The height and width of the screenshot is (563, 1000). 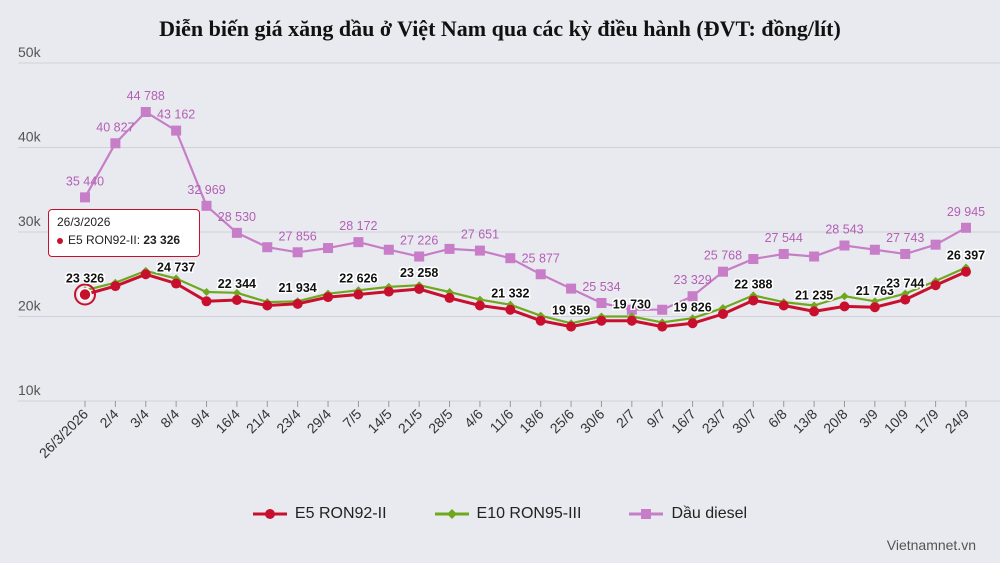 I want to click on x-tick-label: 2/4, so click(x=108, y=418).